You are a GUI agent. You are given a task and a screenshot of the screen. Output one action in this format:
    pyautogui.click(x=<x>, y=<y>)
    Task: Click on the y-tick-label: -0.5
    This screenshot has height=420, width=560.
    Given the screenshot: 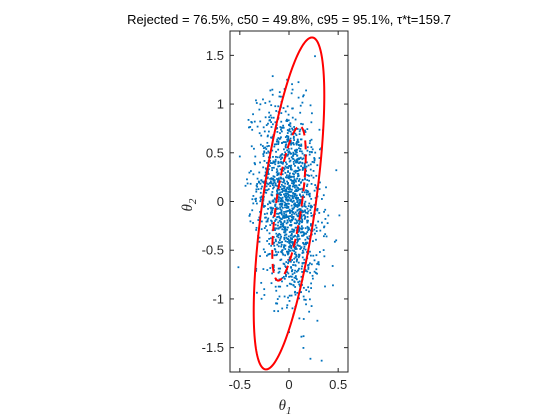 What is the action you would take?
    pyautogui.click(x=213, y=250)
    